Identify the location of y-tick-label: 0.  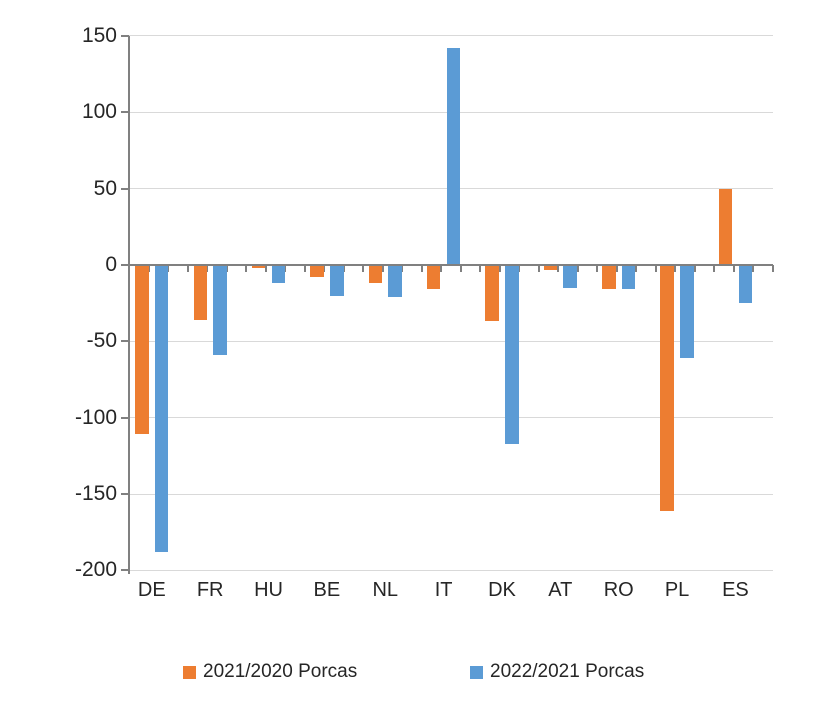
(111, 264).